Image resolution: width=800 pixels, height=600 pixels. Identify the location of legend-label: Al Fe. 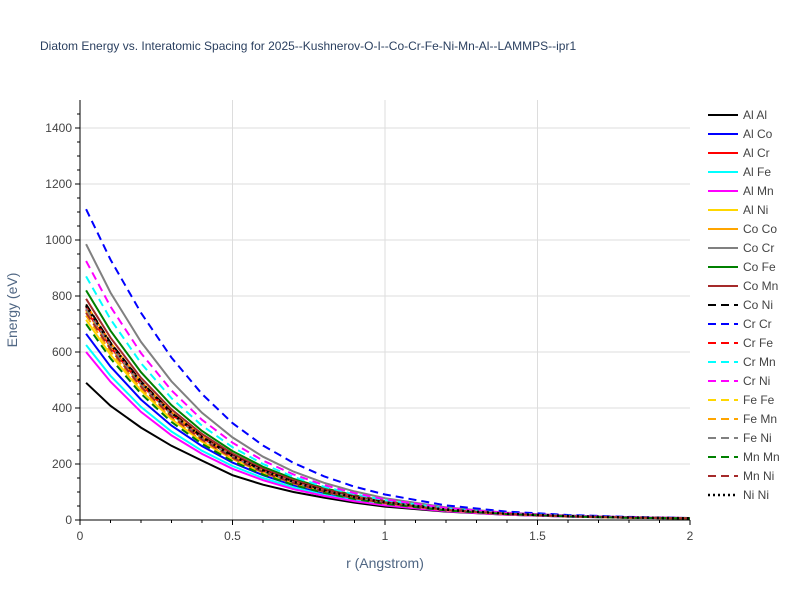
(757, 172).